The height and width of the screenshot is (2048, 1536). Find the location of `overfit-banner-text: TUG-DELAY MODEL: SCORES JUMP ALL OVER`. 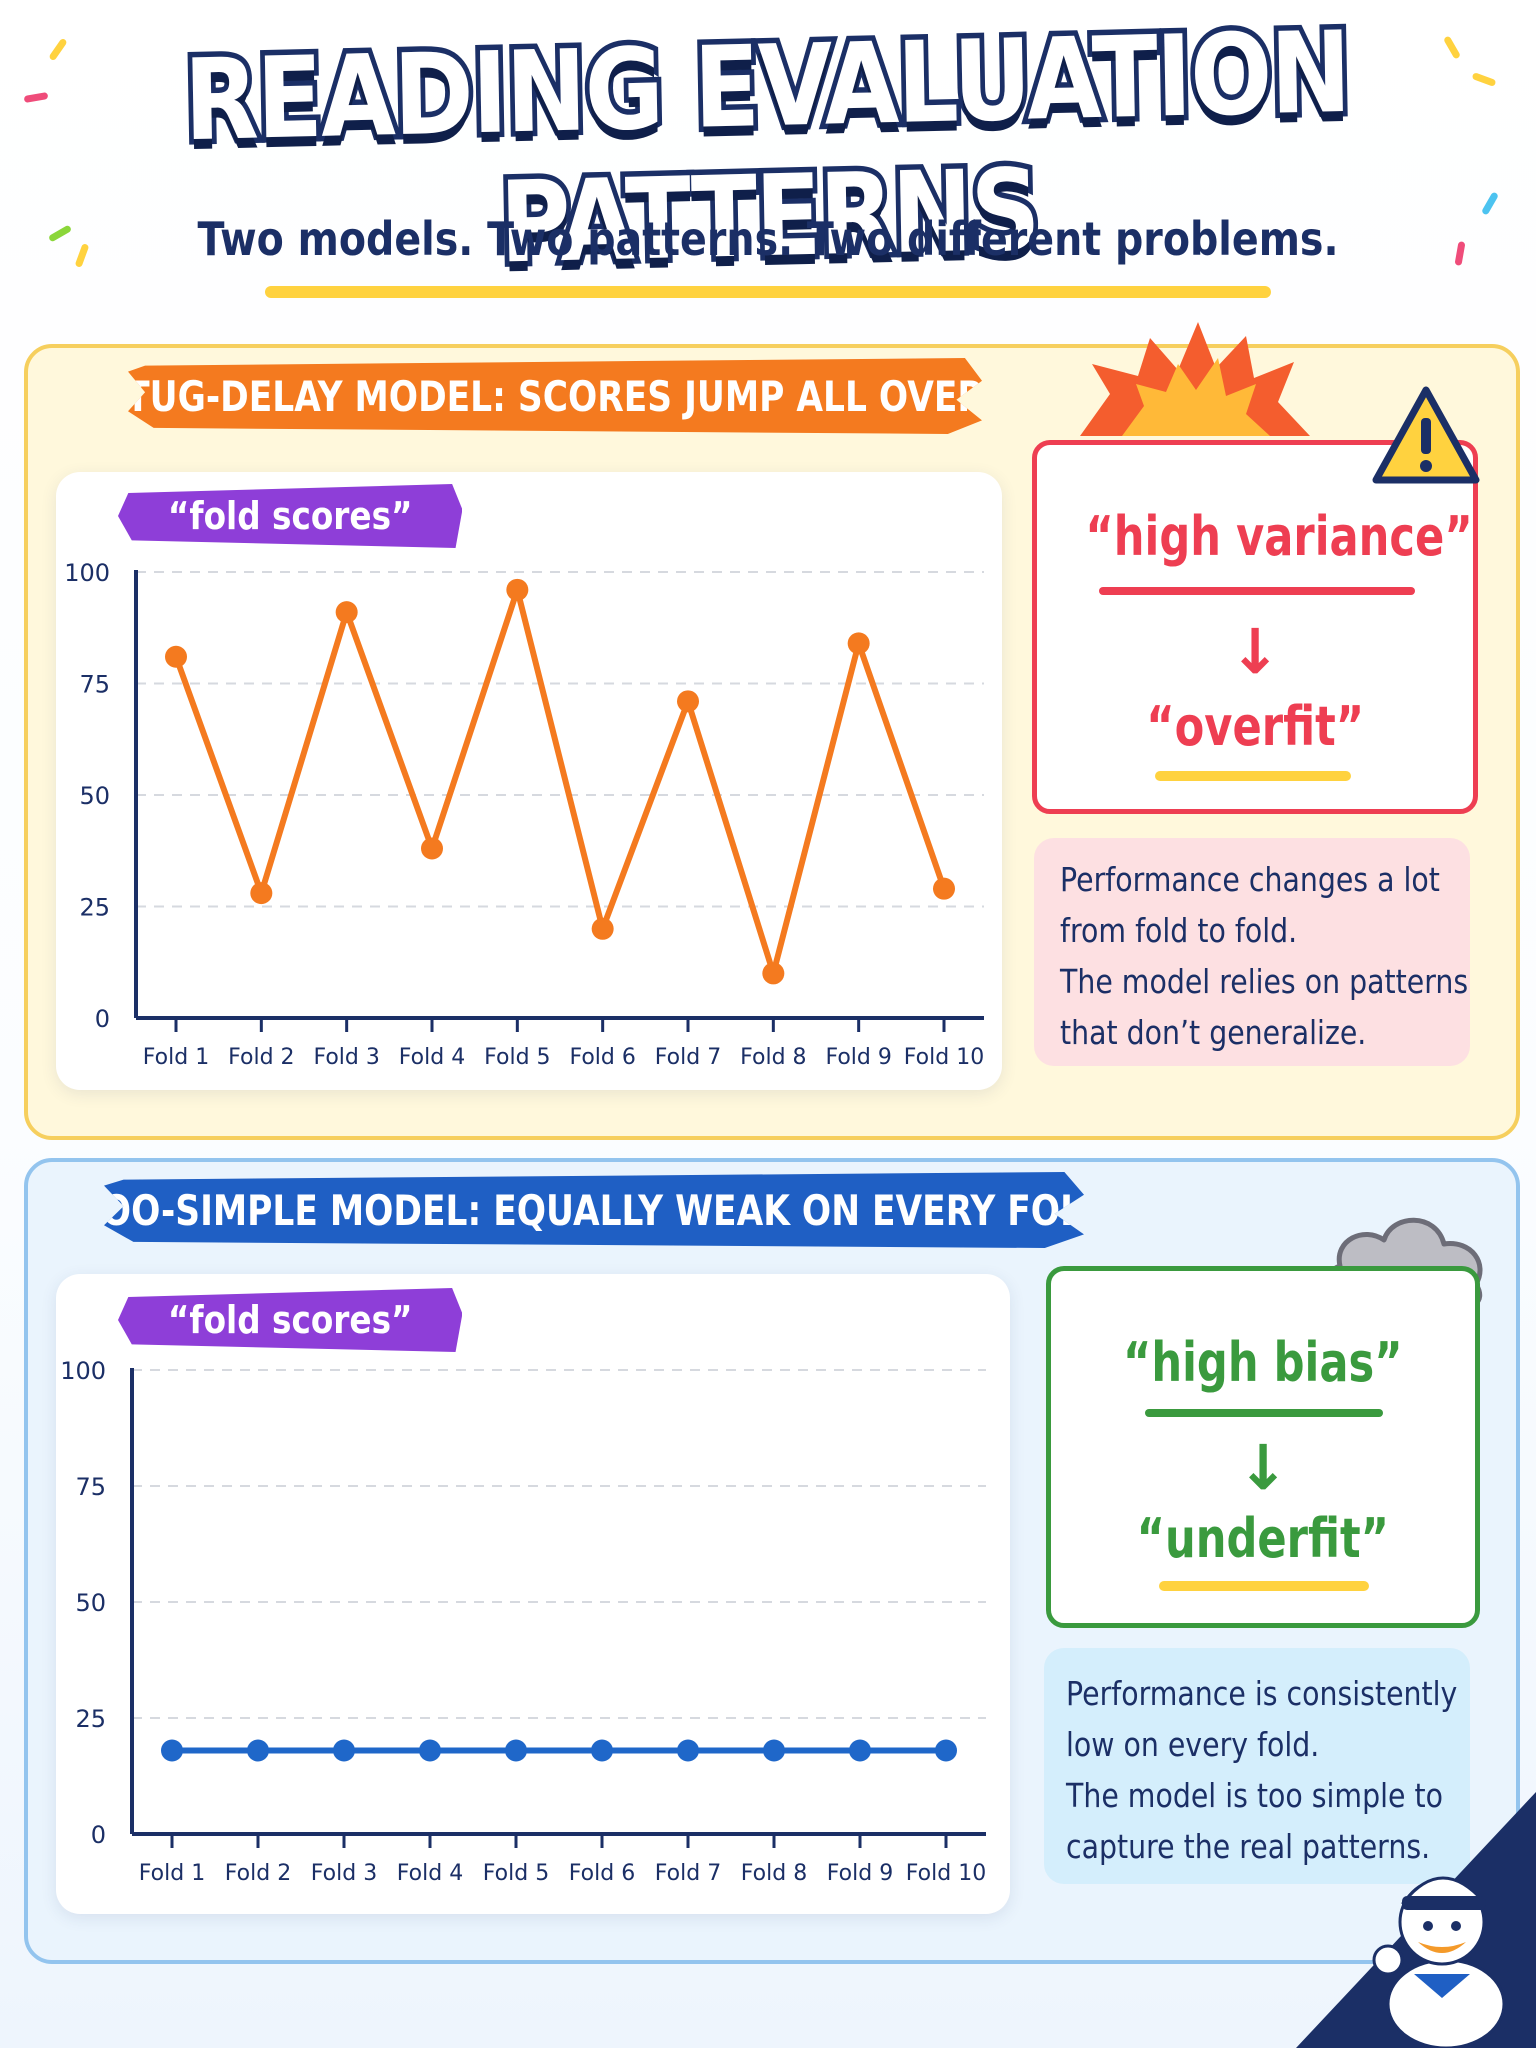

overfit-banner-text: TUG-DELAY MODEL: SCORES JUMP ALL OVER is located at coordinates (555, 396).